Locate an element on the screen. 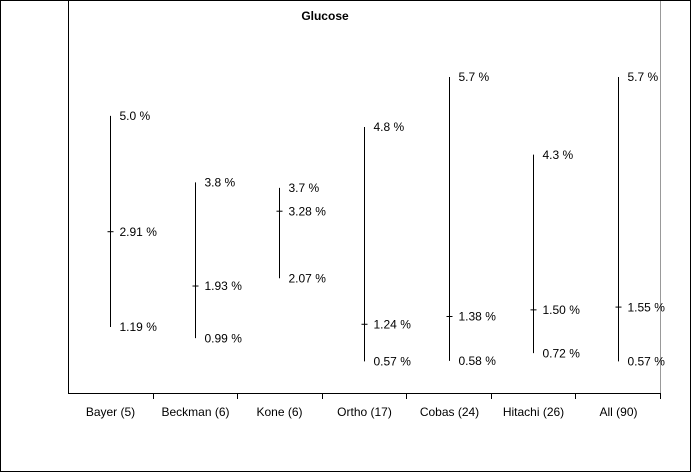 The image size is (693, 474). value-label: 1.38 % is located at coordinates (478, 317).